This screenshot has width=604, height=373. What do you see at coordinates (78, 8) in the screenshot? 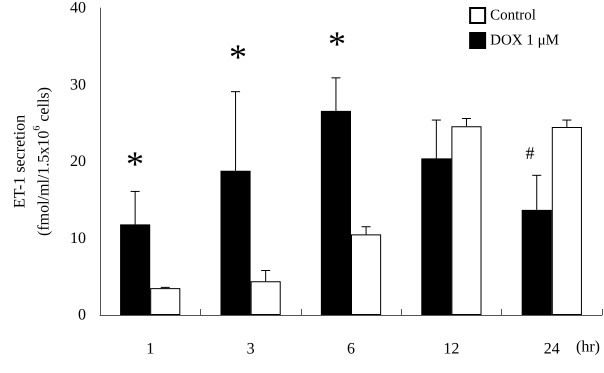
I see `y-tick-label: 40` at bounding box center [78, 8].